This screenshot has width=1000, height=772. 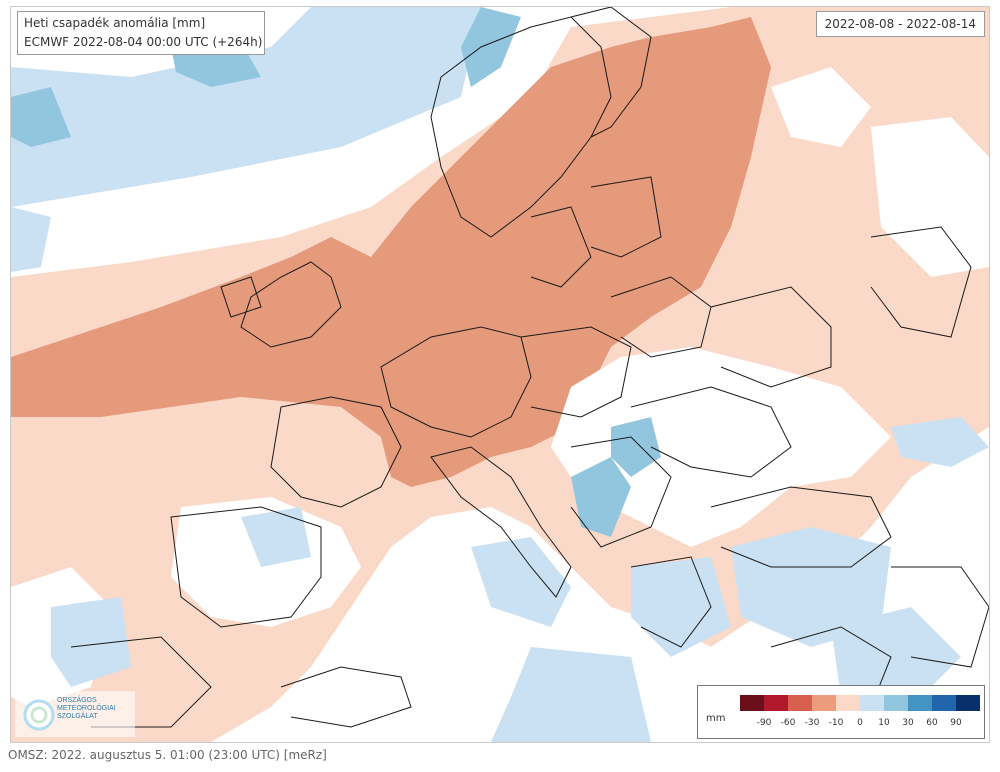 I want to click on wet-region-middle-east, so click(x=896, y=657).